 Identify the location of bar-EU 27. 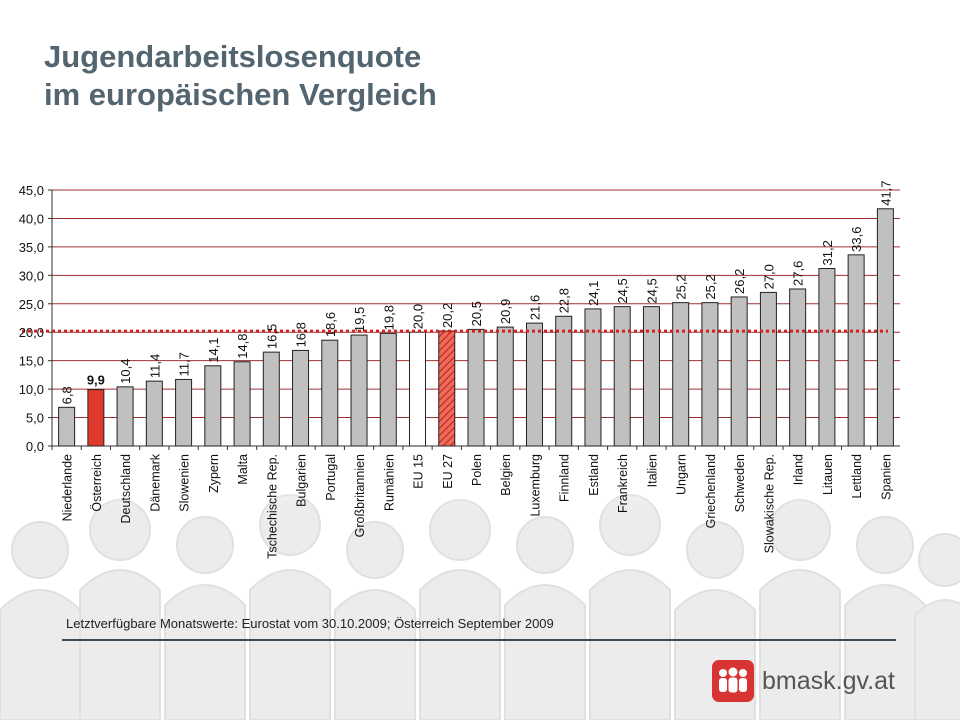
(447, 388).